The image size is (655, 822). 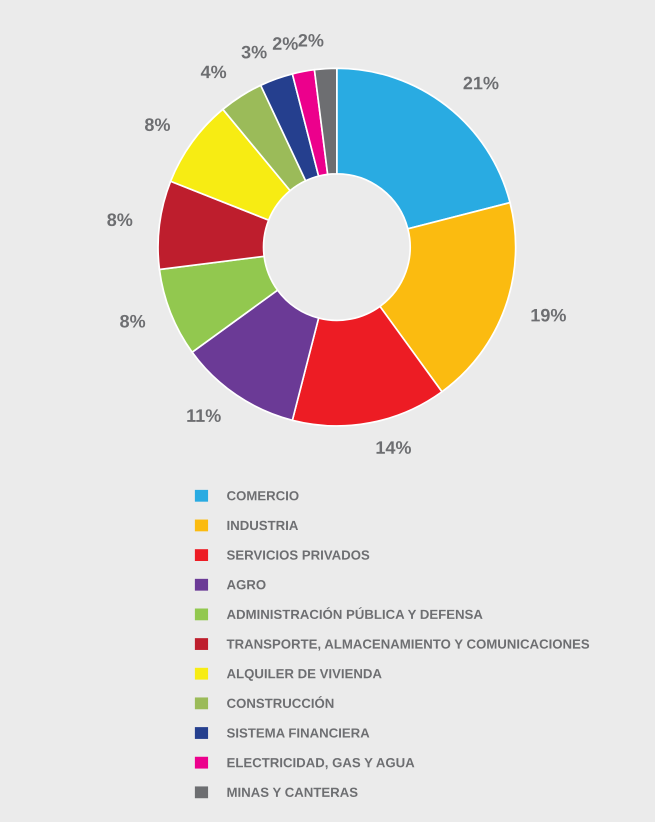 What do you see at coordinates (320, 764) in the screenshot?
I see `legend-label: ELECTRICIDAD, GAS Y AGUA` at bounding box center [320, 764].